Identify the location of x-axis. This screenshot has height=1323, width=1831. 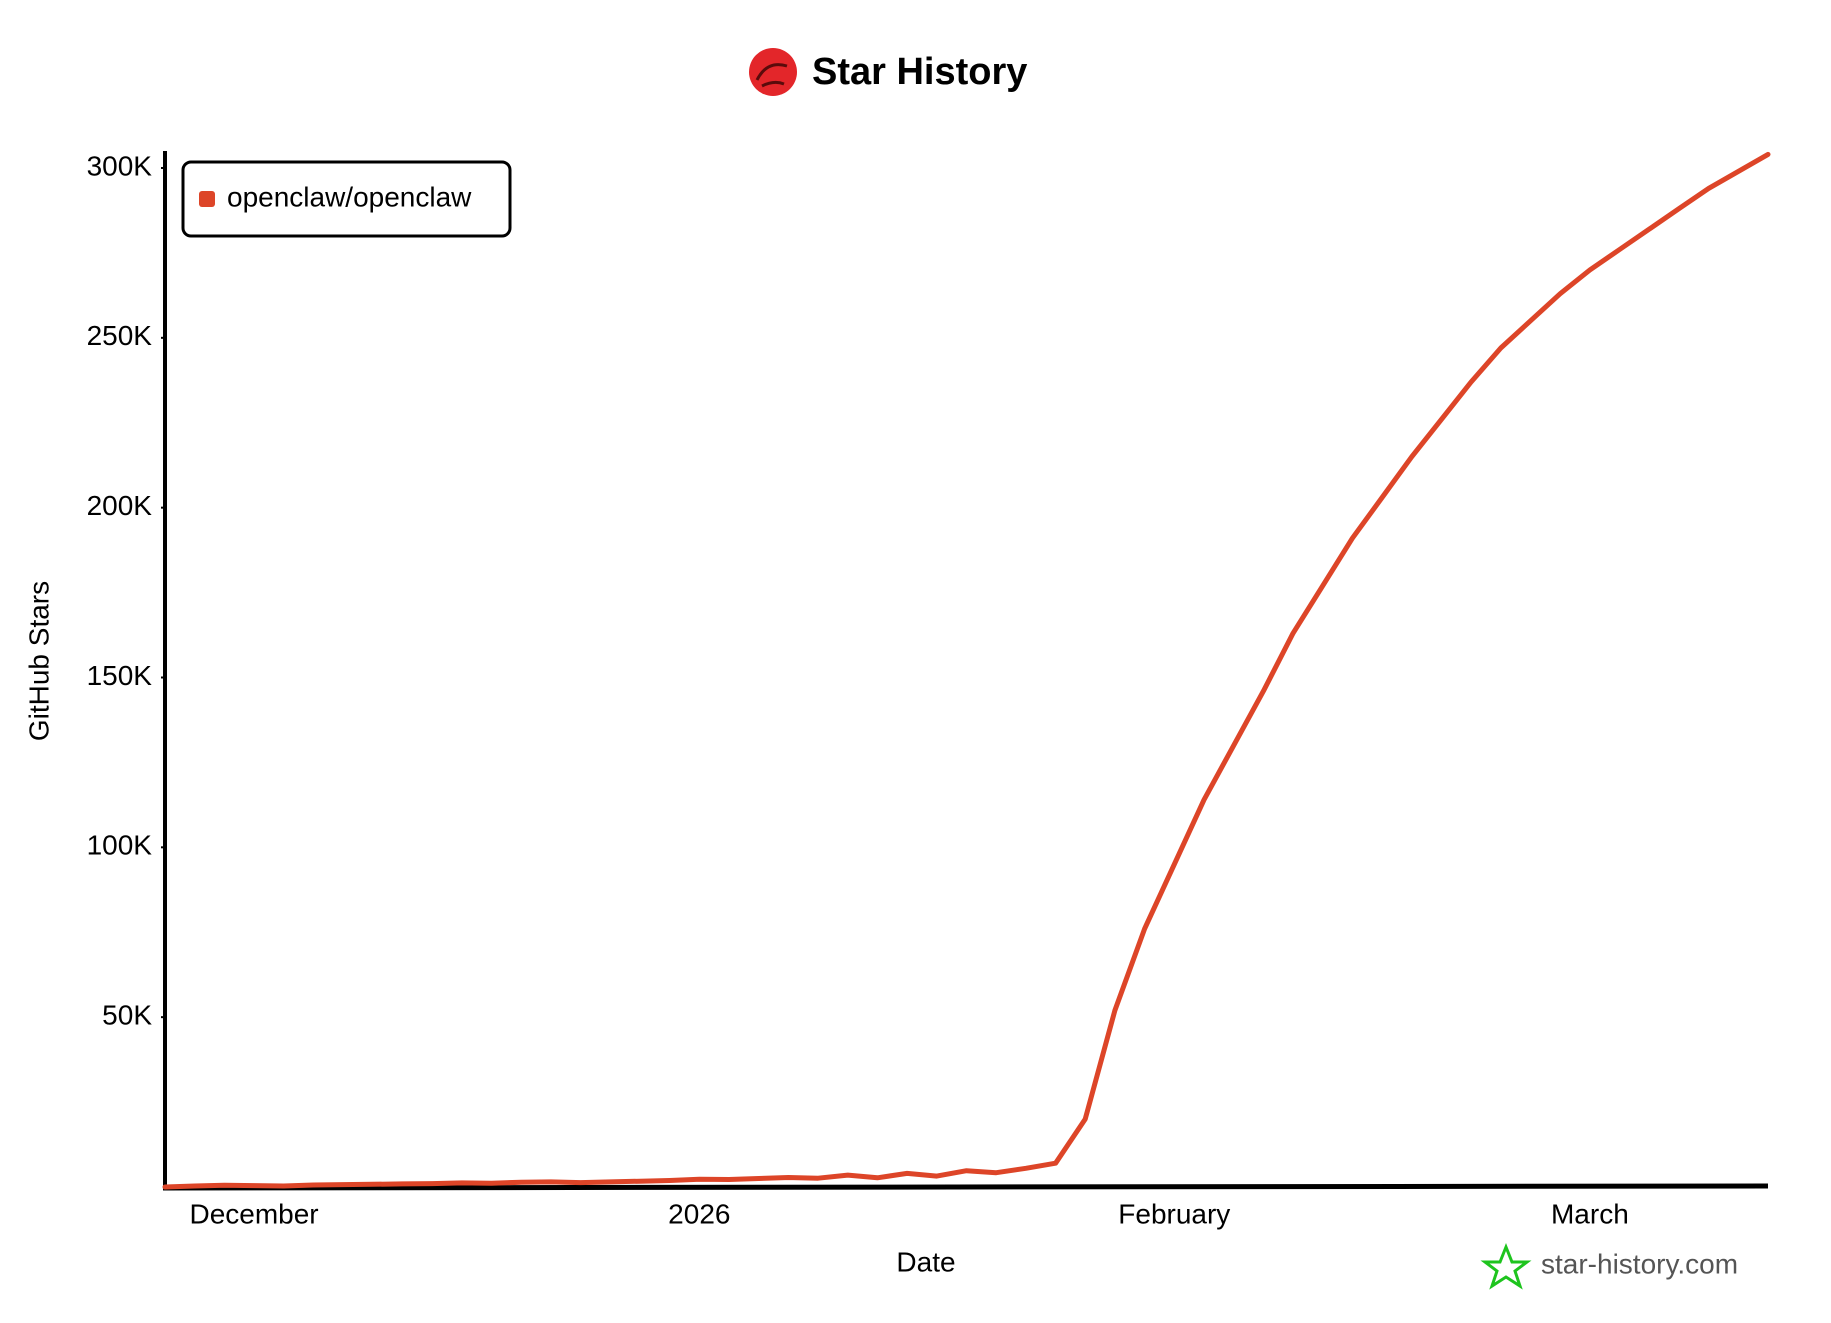
(965, 1187).